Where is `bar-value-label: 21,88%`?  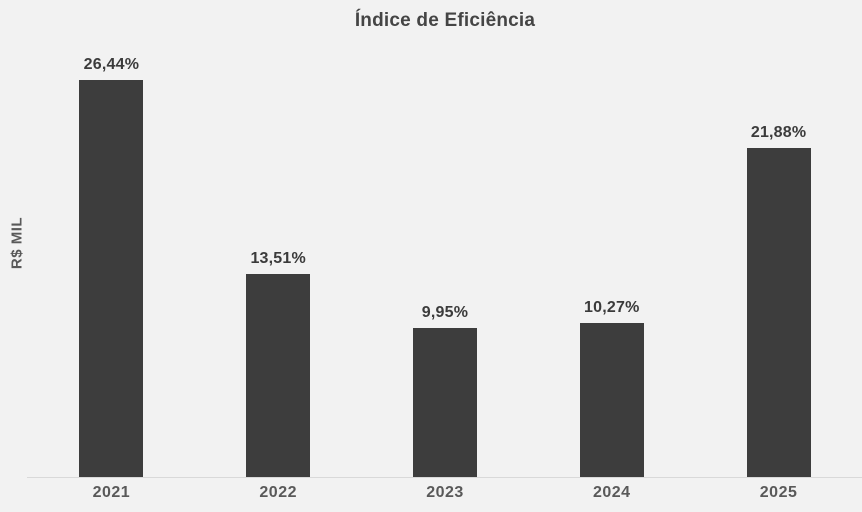 bar-value-label: 21,88% is located at coordinates (778, 132).